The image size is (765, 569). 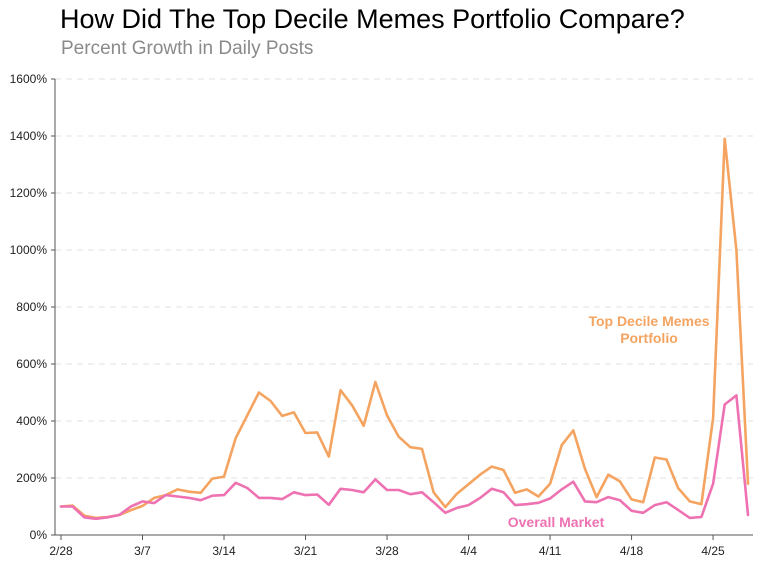 What do you see at coordinates (29, 193) in the screenshot?
I see `y-tick-label: 1200%` at bounding box center [29, 193].